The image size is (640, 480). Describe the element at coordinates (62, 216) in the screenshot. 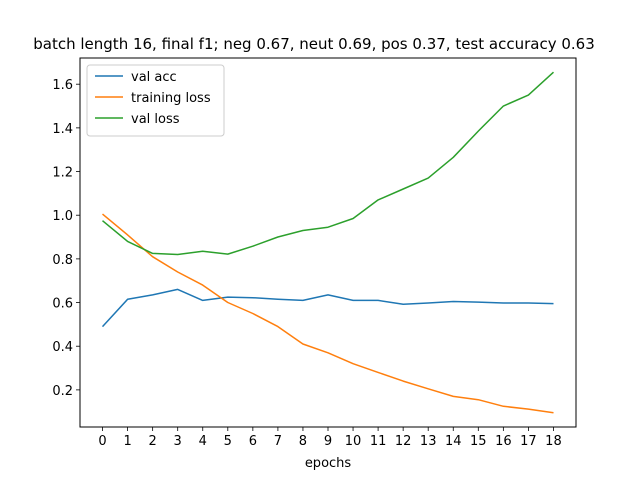

I see `y-tick-label: 1.0` at that location.